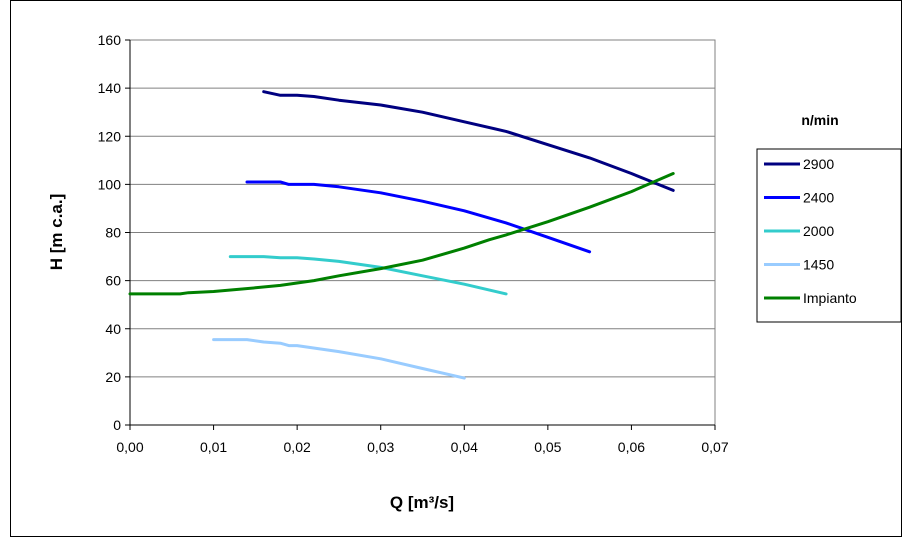 Image resolution: width=902 pixels, height=538 pixels. What do you see at coordinates (819, 120) in the screenshot?
I see `legend-title: n/min` at bounding box center [819, 120].